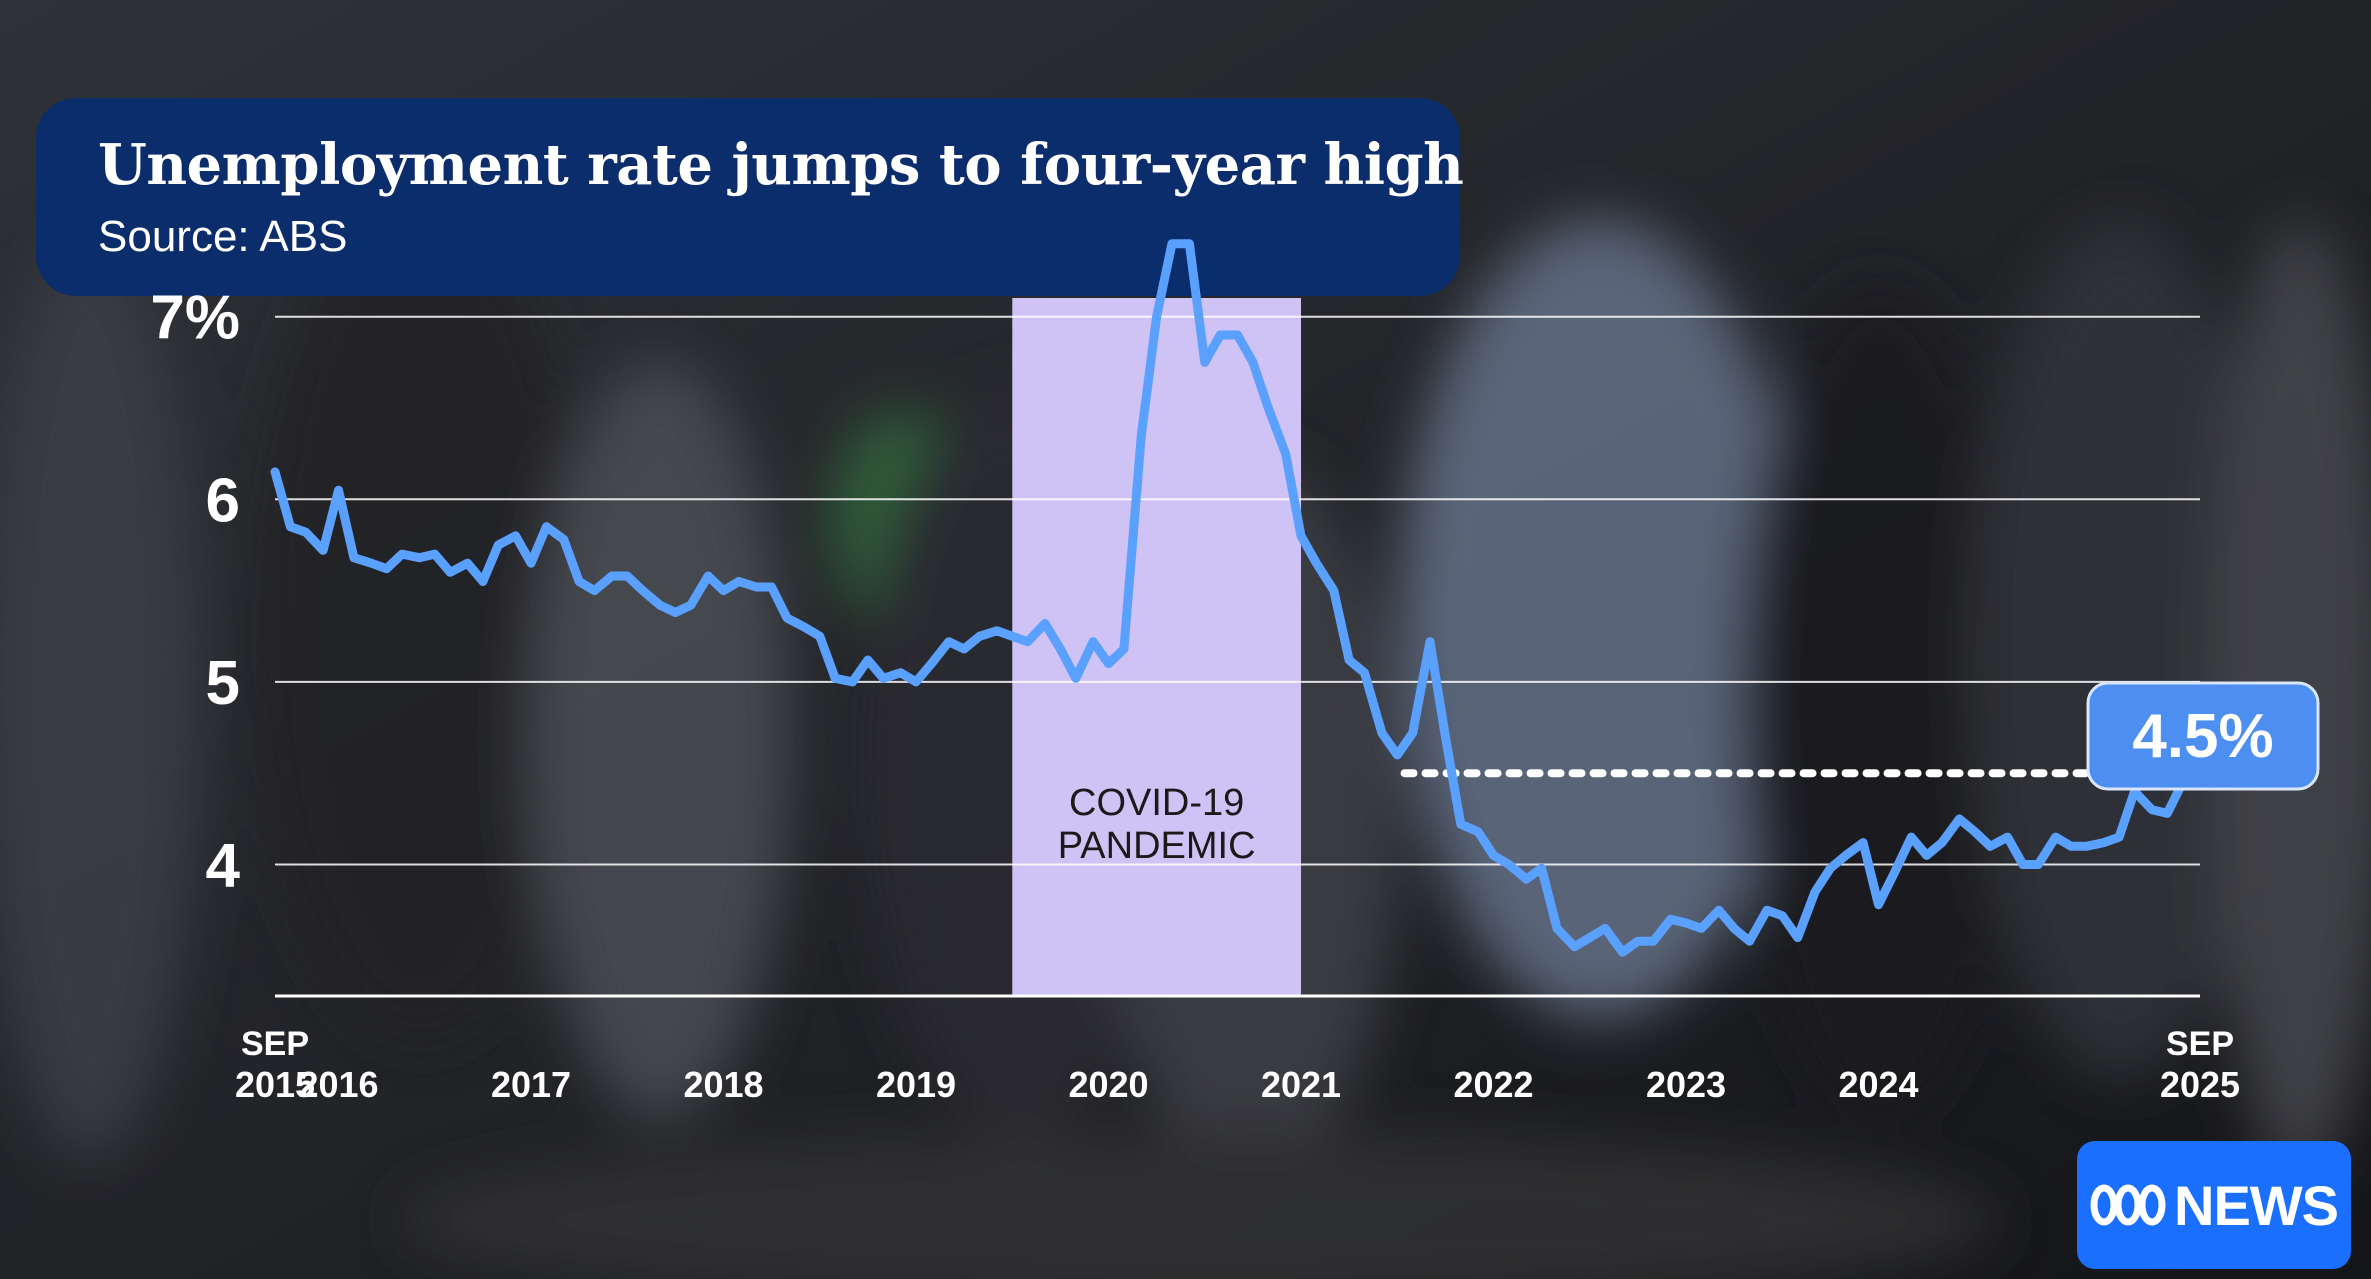 The image size is (2371, 1279). I want to click on callout-value: 4.5%, so click(2202, 736).